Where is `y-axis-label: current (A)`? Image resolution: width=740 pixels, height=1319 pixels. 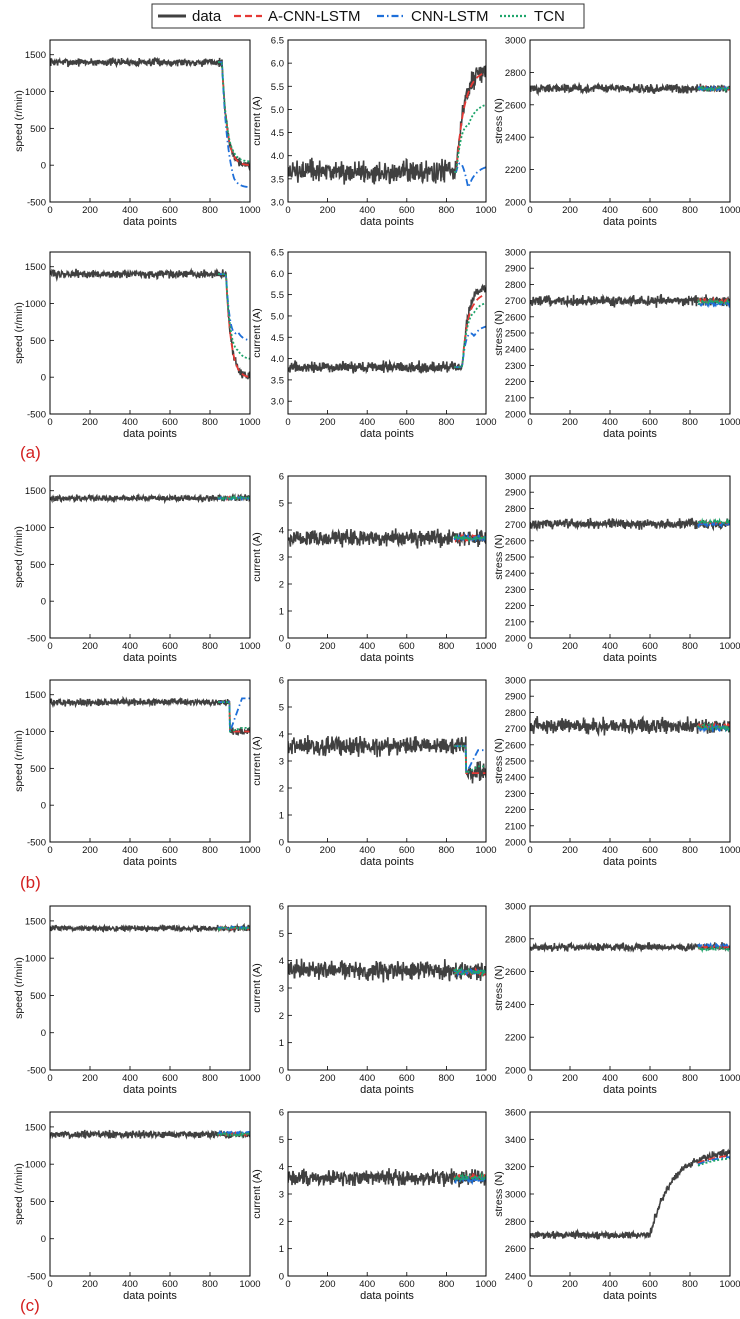 y-axis-label: current (A) is located at coordinates (257, 988).